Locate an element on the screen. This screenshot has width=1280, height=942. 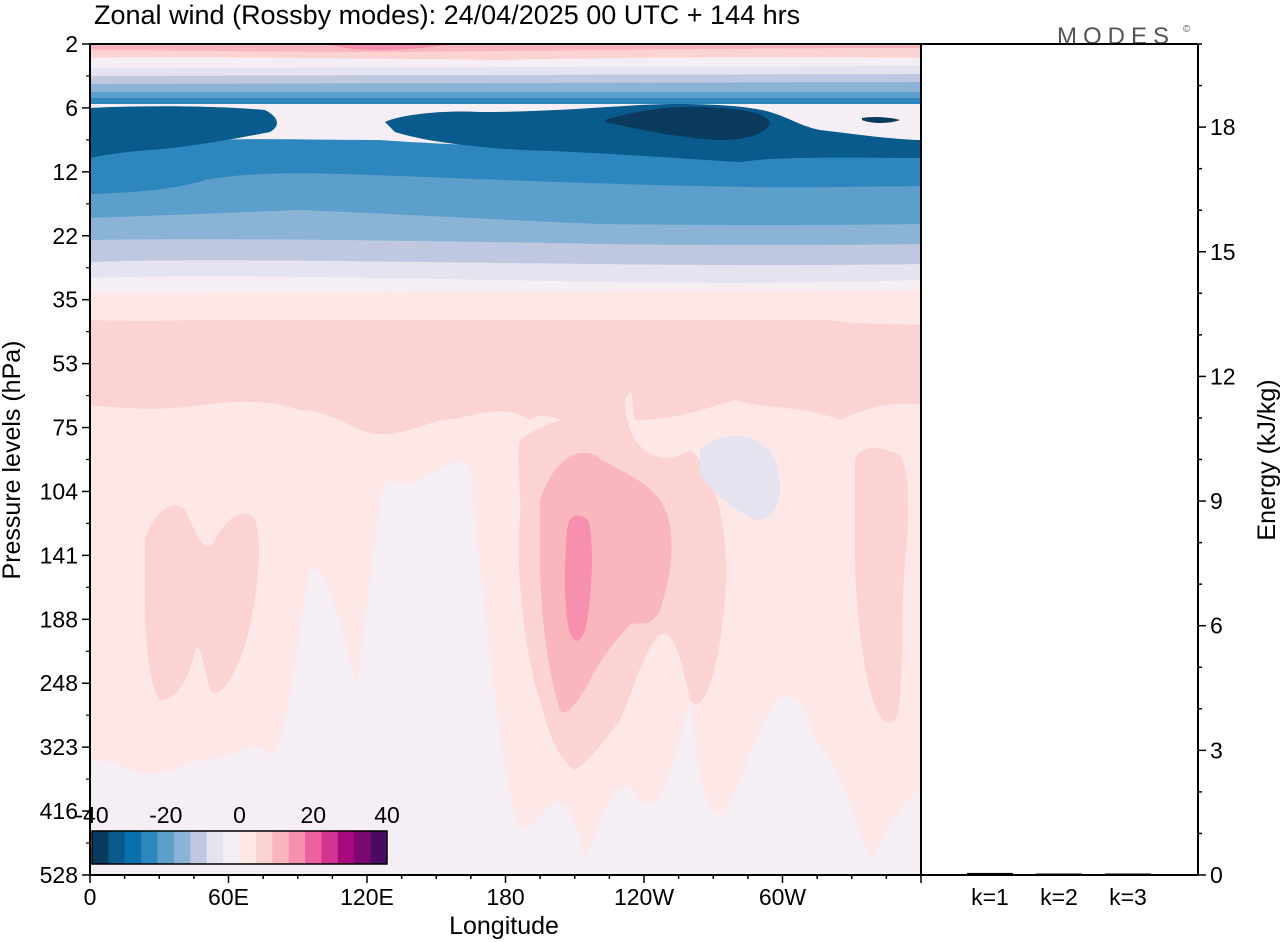
blob-east-lower is located at coordinates (882, 585).